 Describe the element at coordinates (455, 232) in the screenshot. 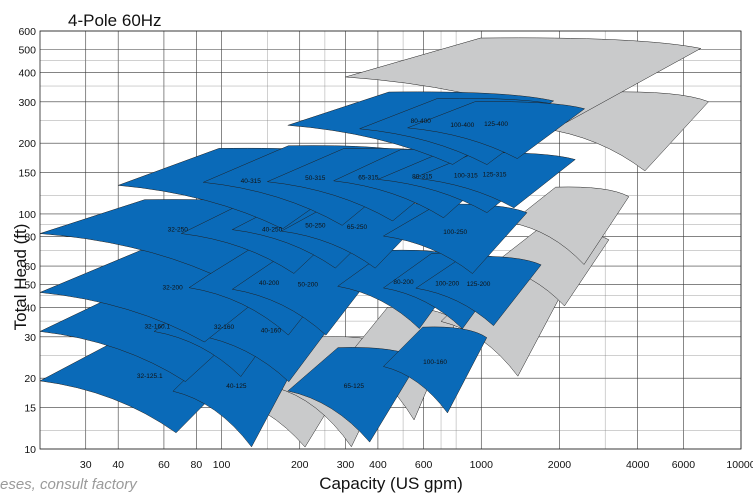

I see `region-label-100-250: 100-250` at that location.